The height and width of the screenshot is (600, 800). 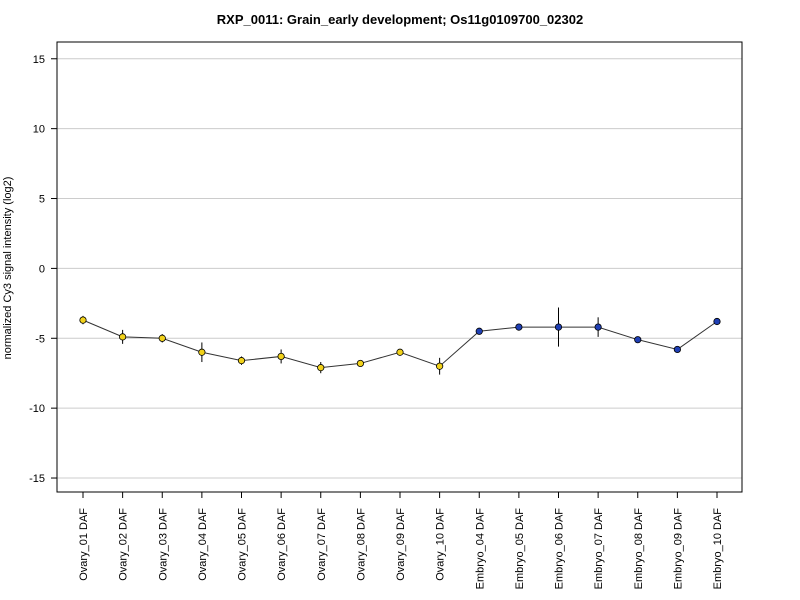 What do you see at coordinates (520, 549) in the screenshot?
I see `x-tick-label: Embryo_05 DAF` at bounding box center [520, 549].